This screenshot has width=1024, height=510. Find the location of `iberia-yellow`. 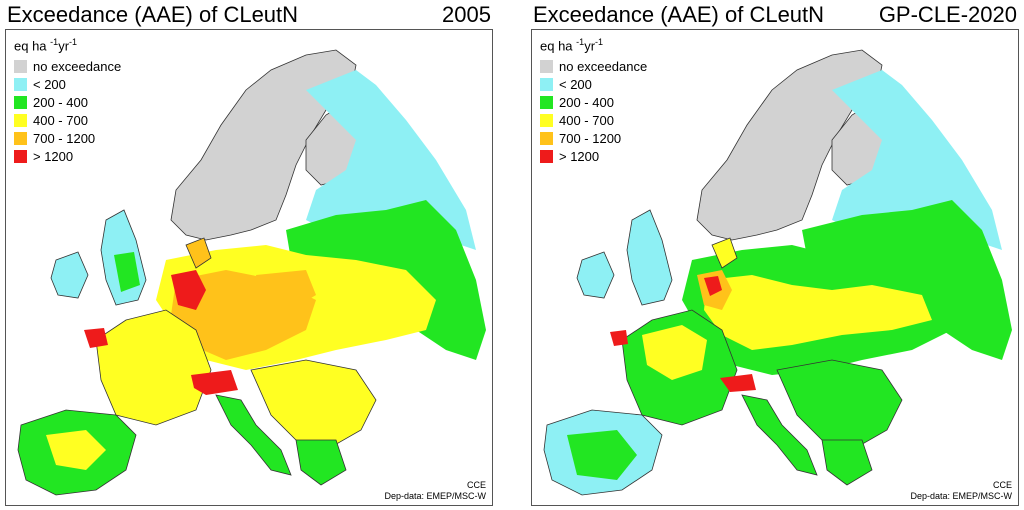

iberia-yellow is located at coordinates (76, 450).